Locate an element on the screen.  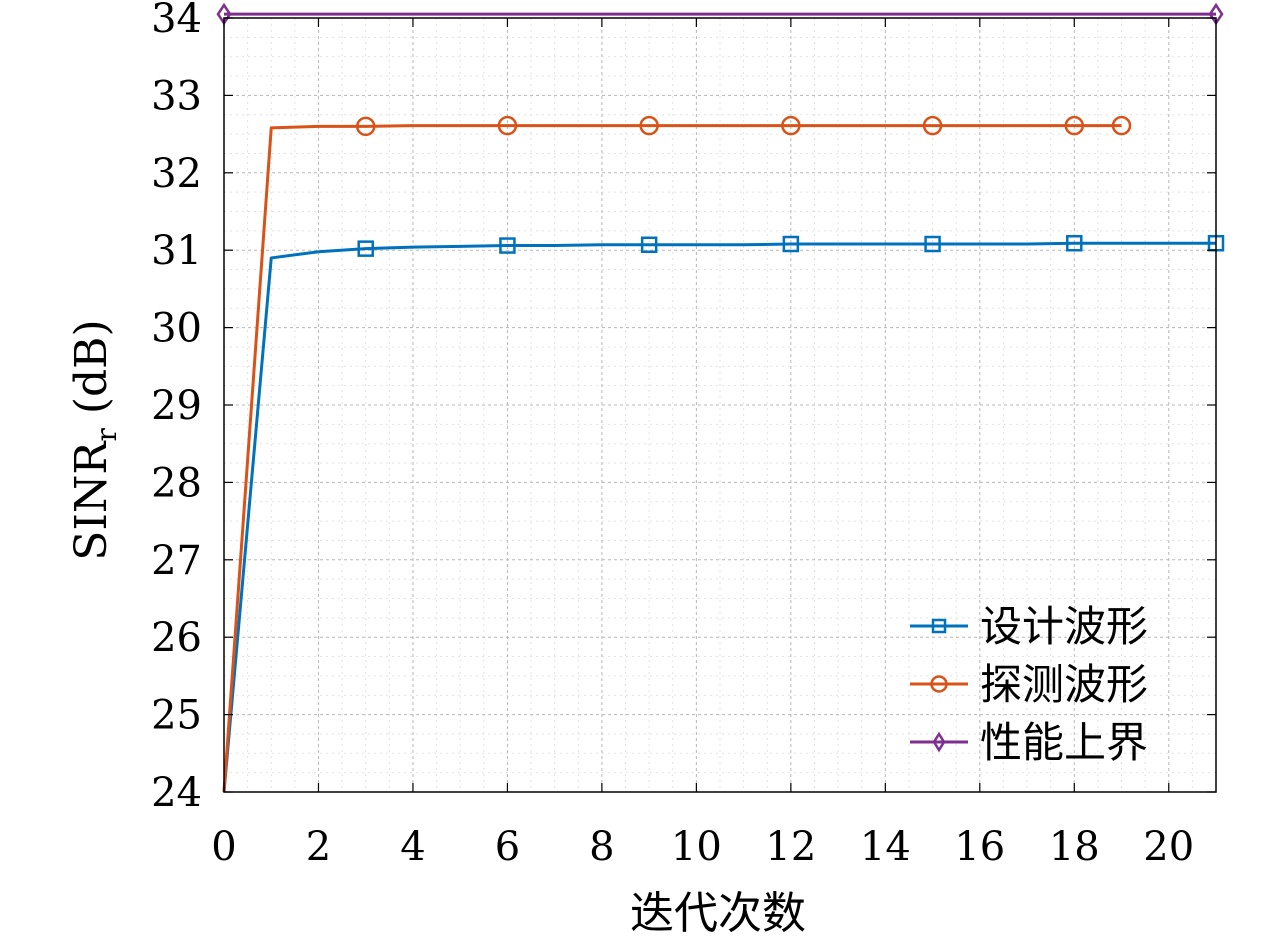
svg-text: SINRr (dB) is located at coordinates (94, 439).